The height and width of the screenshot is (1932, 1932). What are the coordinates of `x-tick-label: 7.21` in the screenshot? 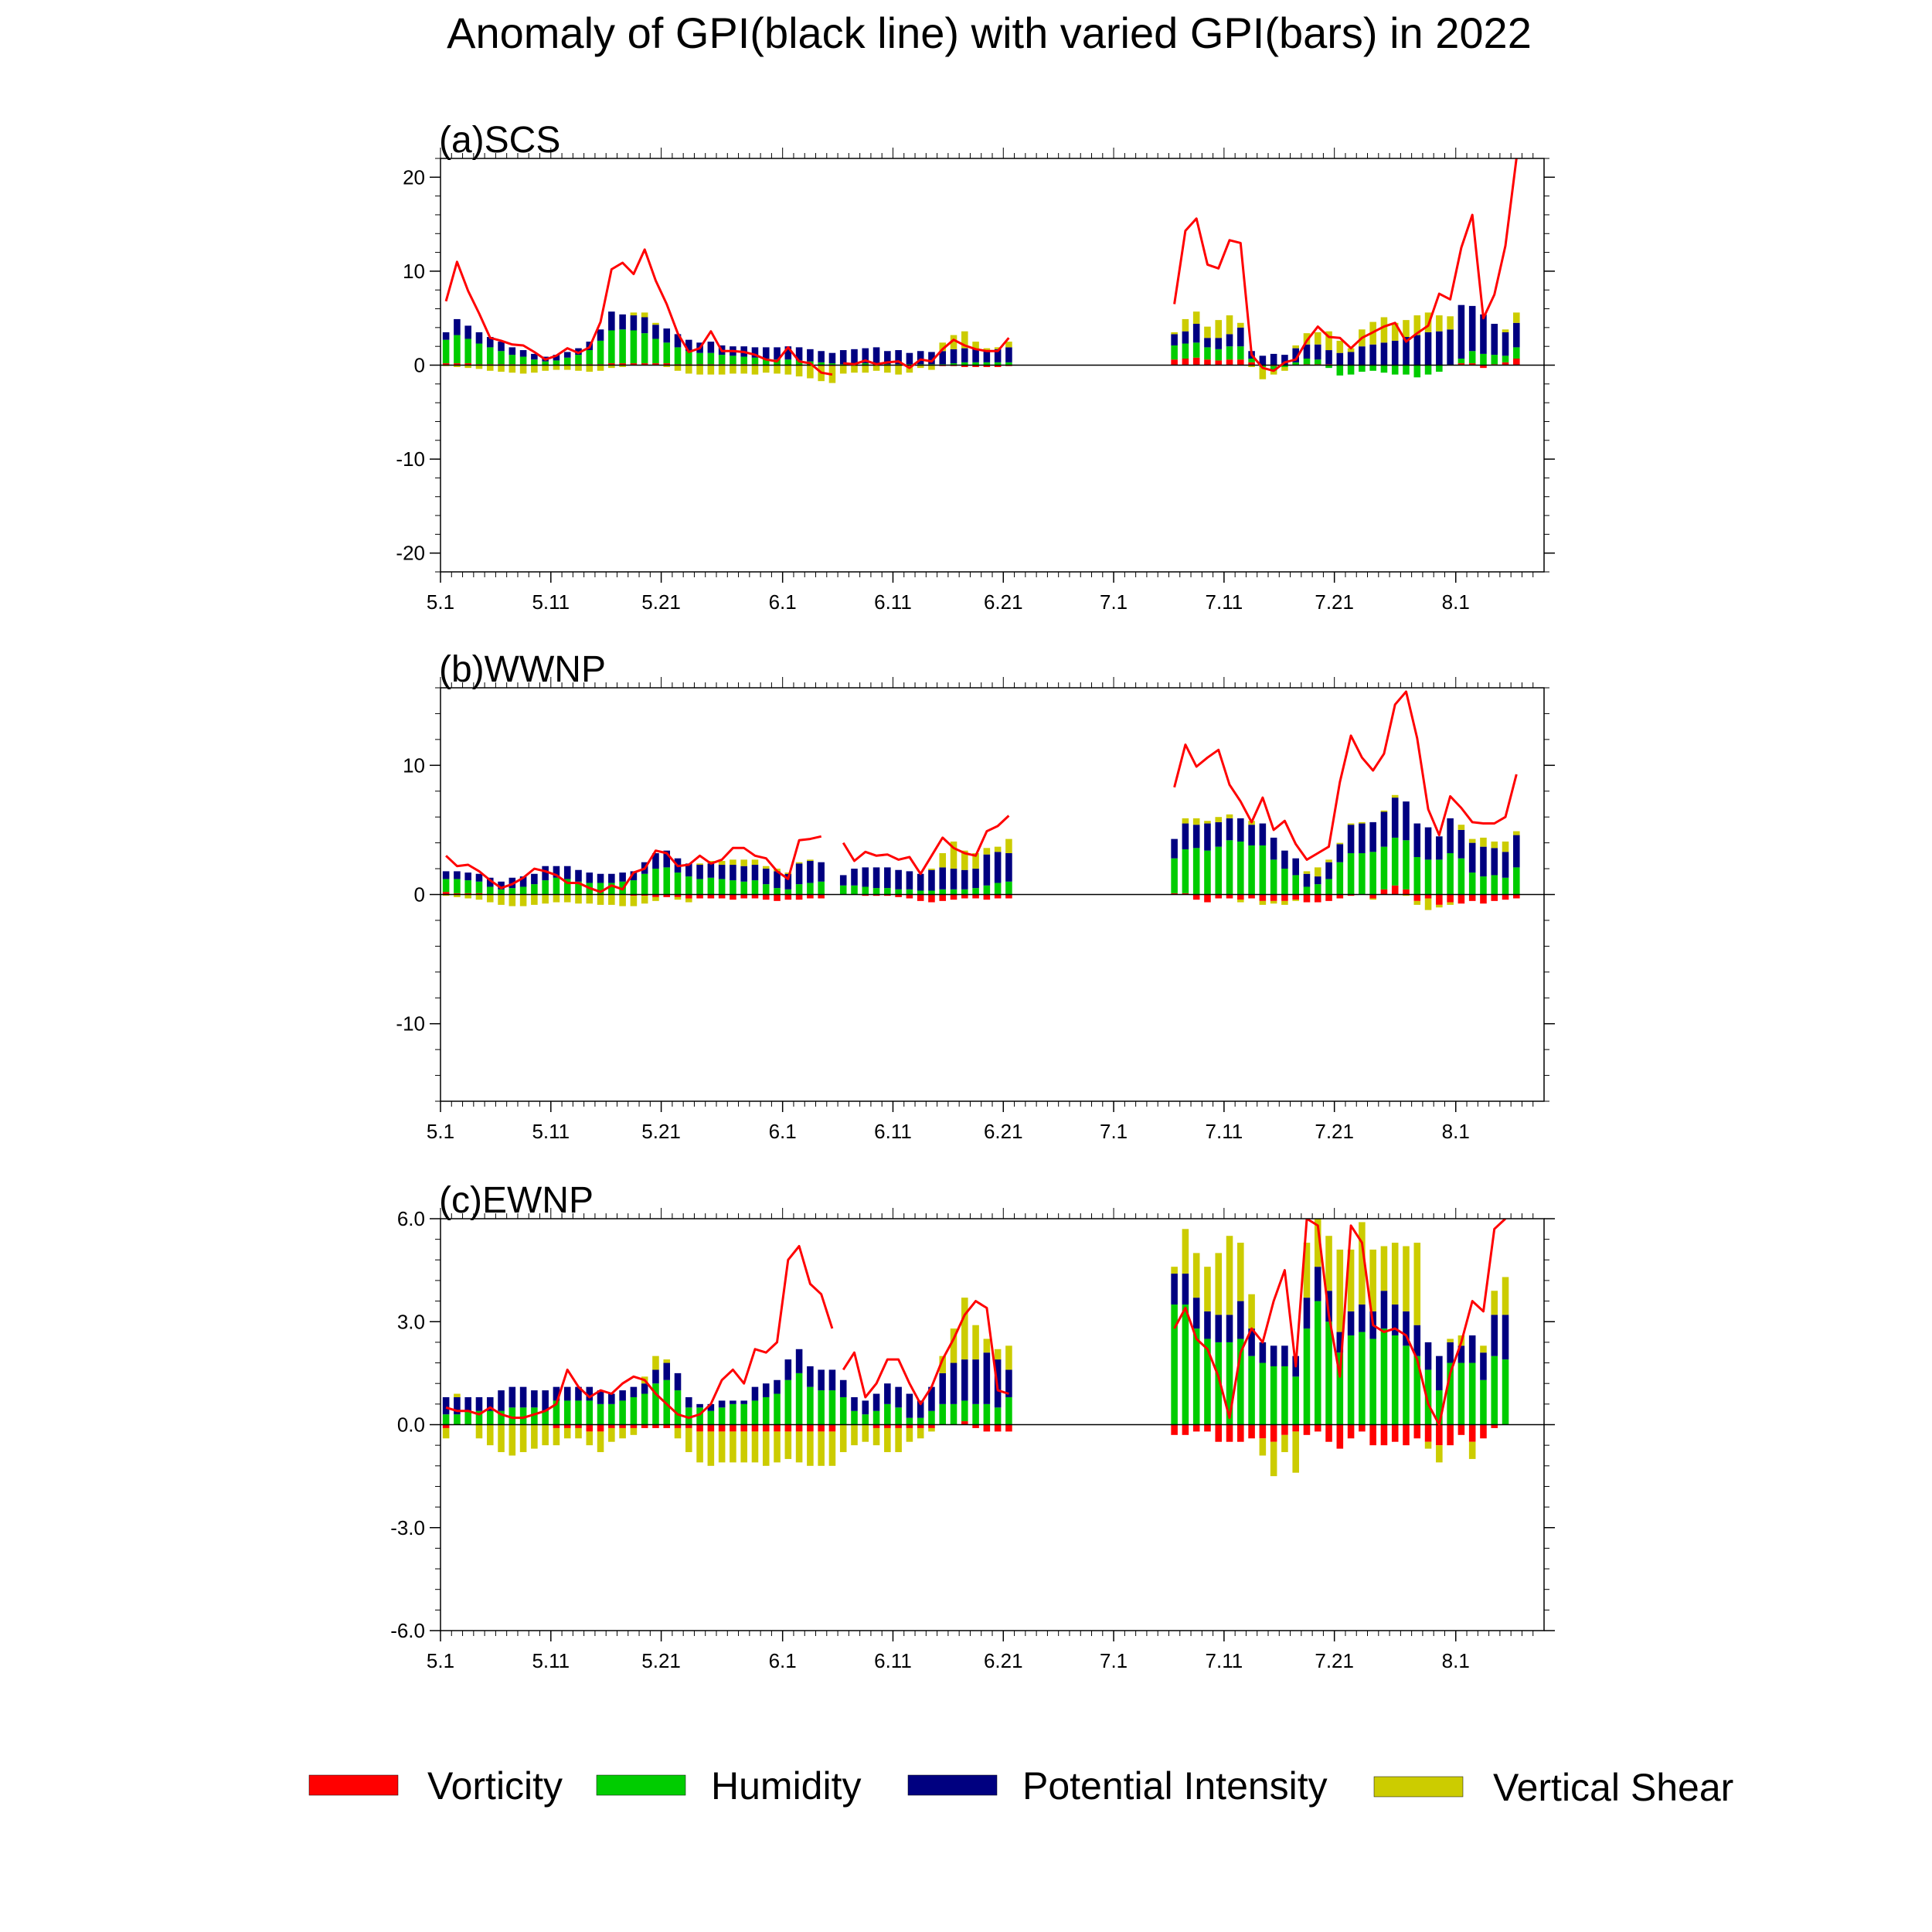 It's located at (1334, 602).